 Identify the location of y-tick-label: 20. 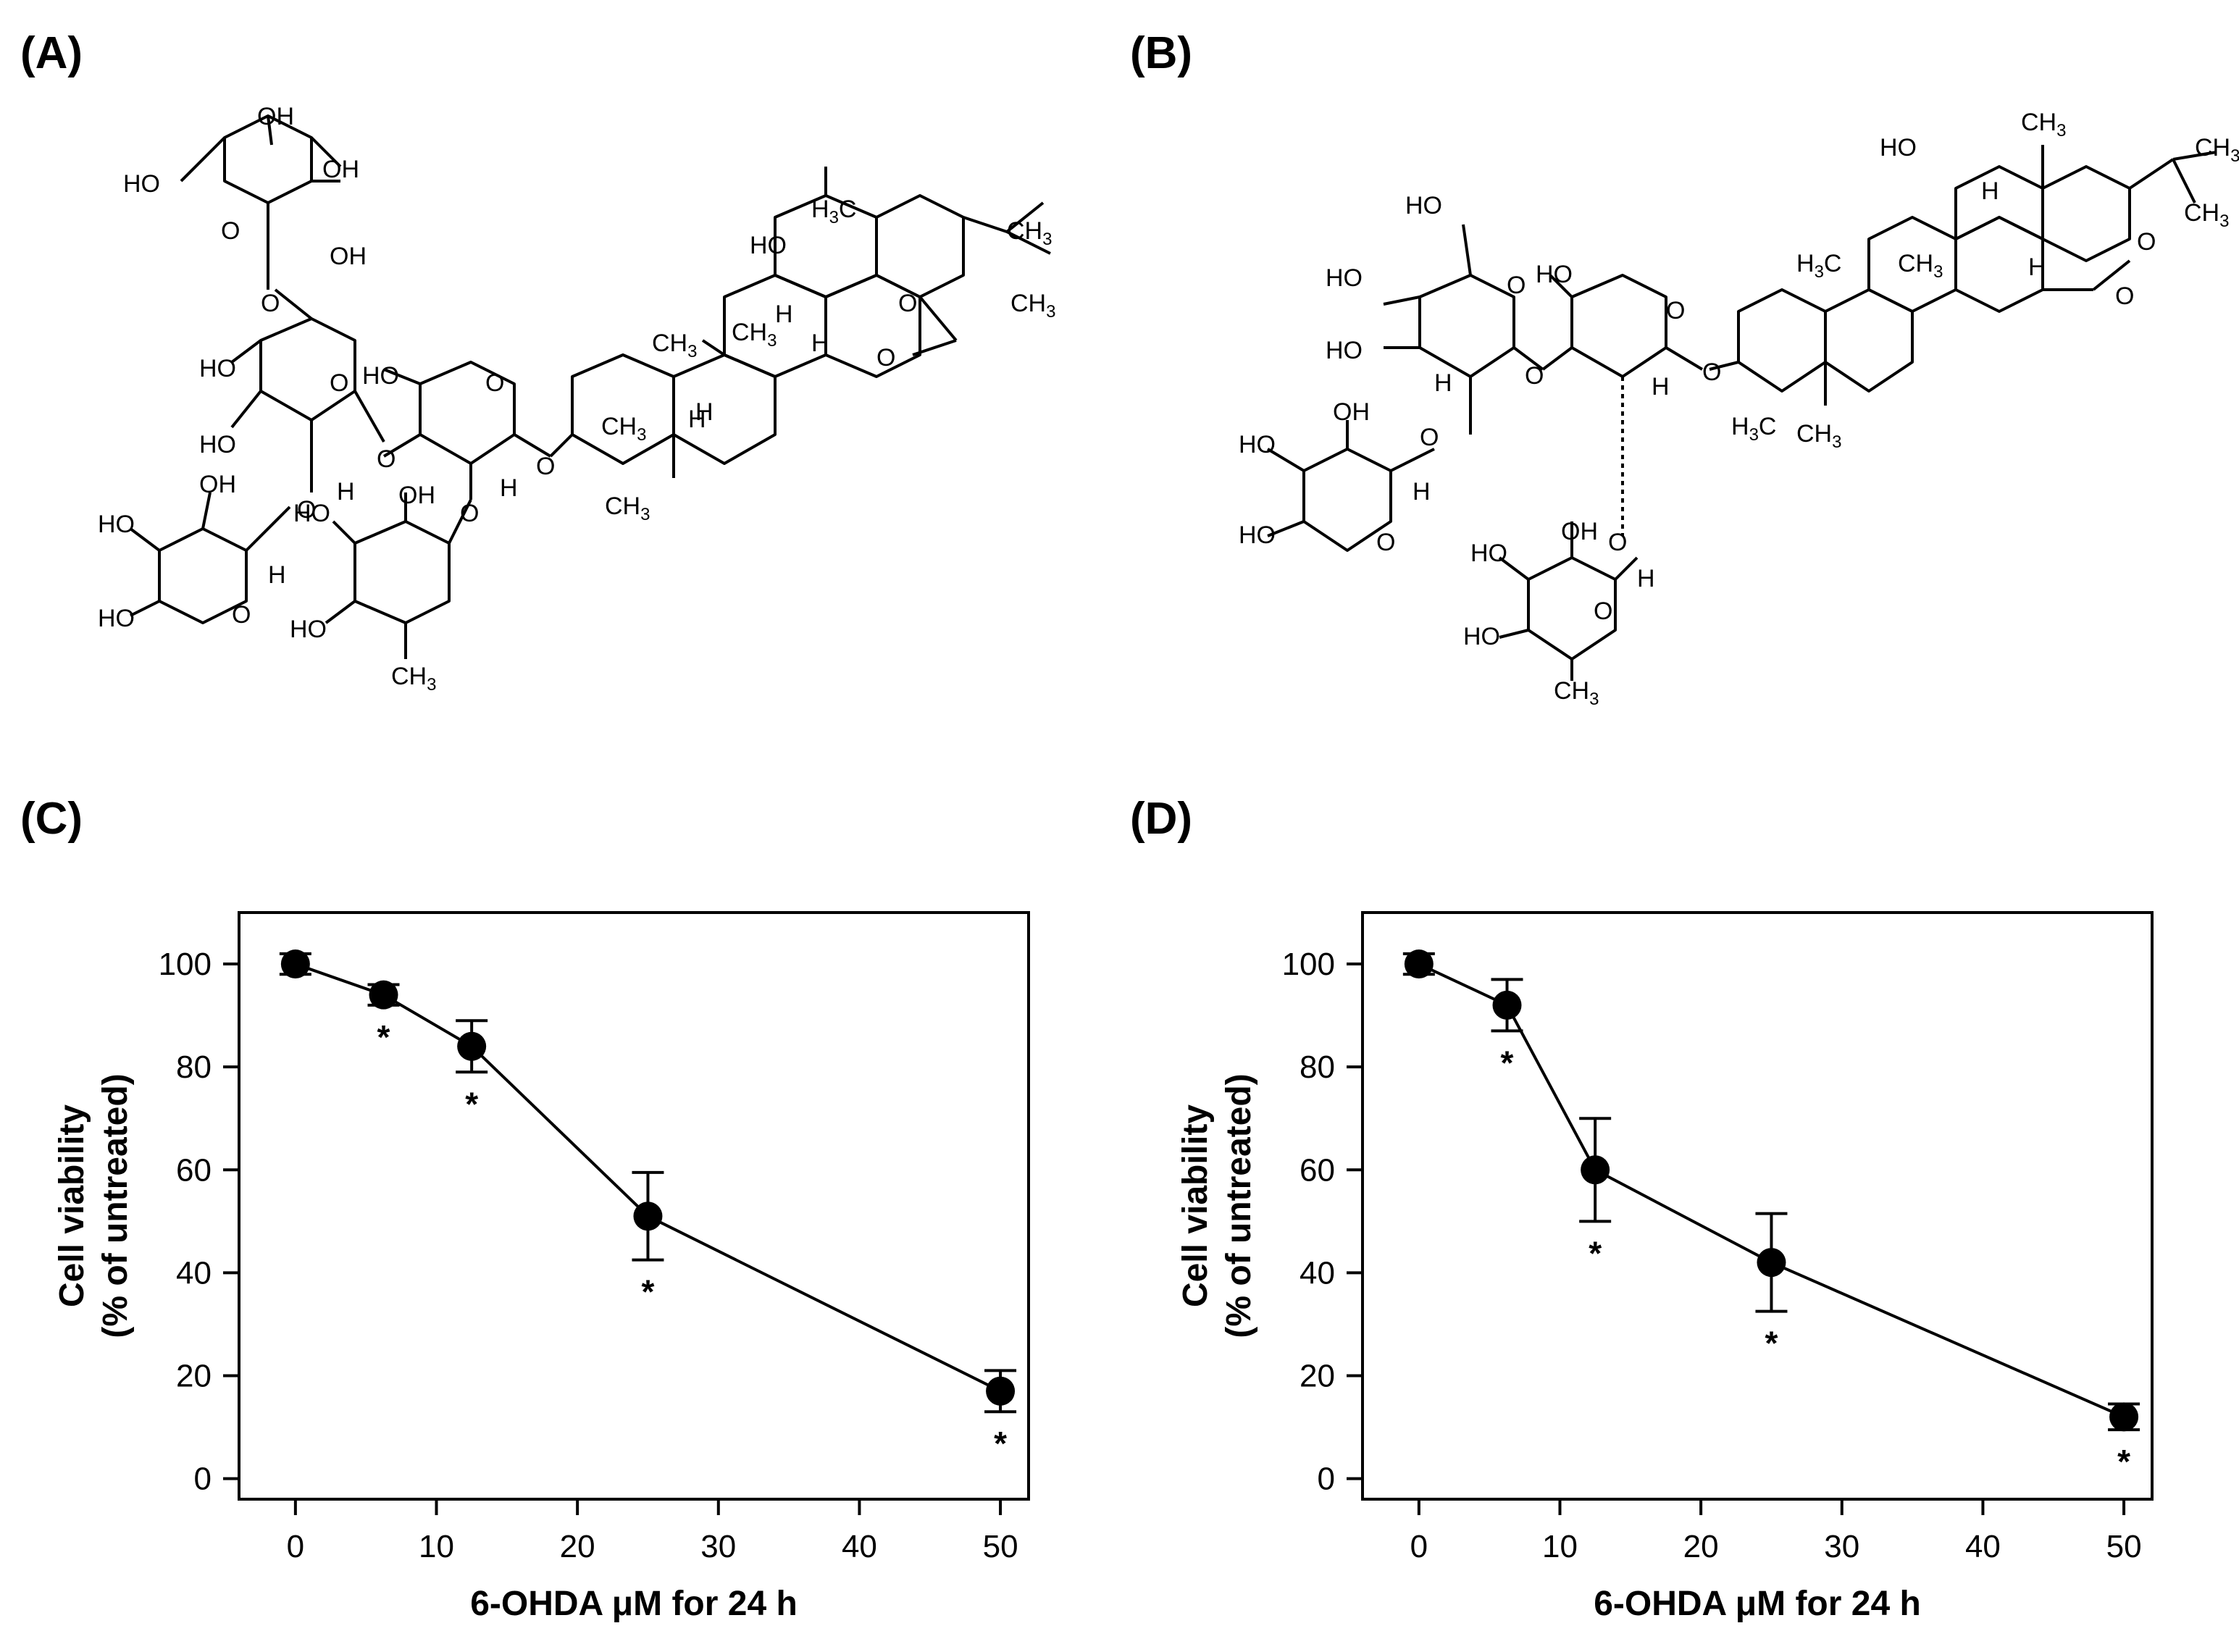
(1317, 1375).